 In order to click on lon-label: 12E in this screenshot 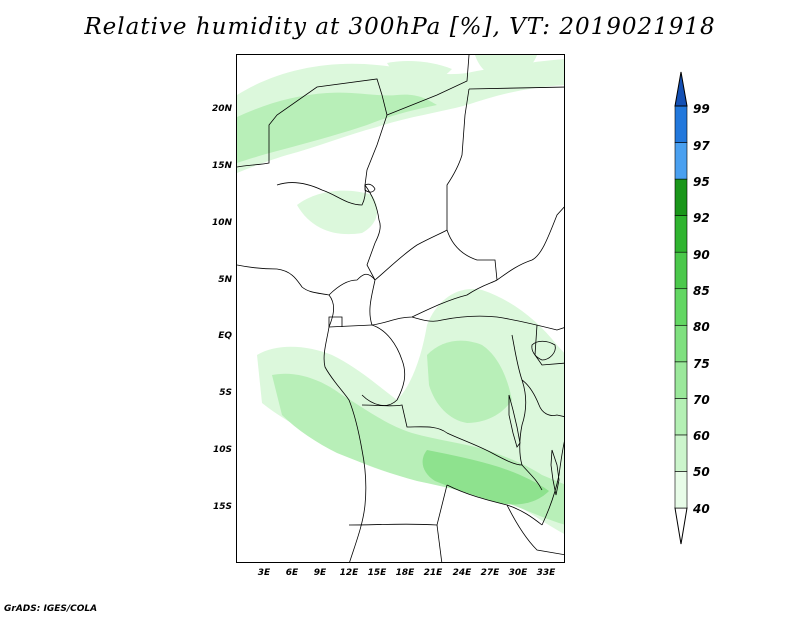, I will do `click(349, 573)`.